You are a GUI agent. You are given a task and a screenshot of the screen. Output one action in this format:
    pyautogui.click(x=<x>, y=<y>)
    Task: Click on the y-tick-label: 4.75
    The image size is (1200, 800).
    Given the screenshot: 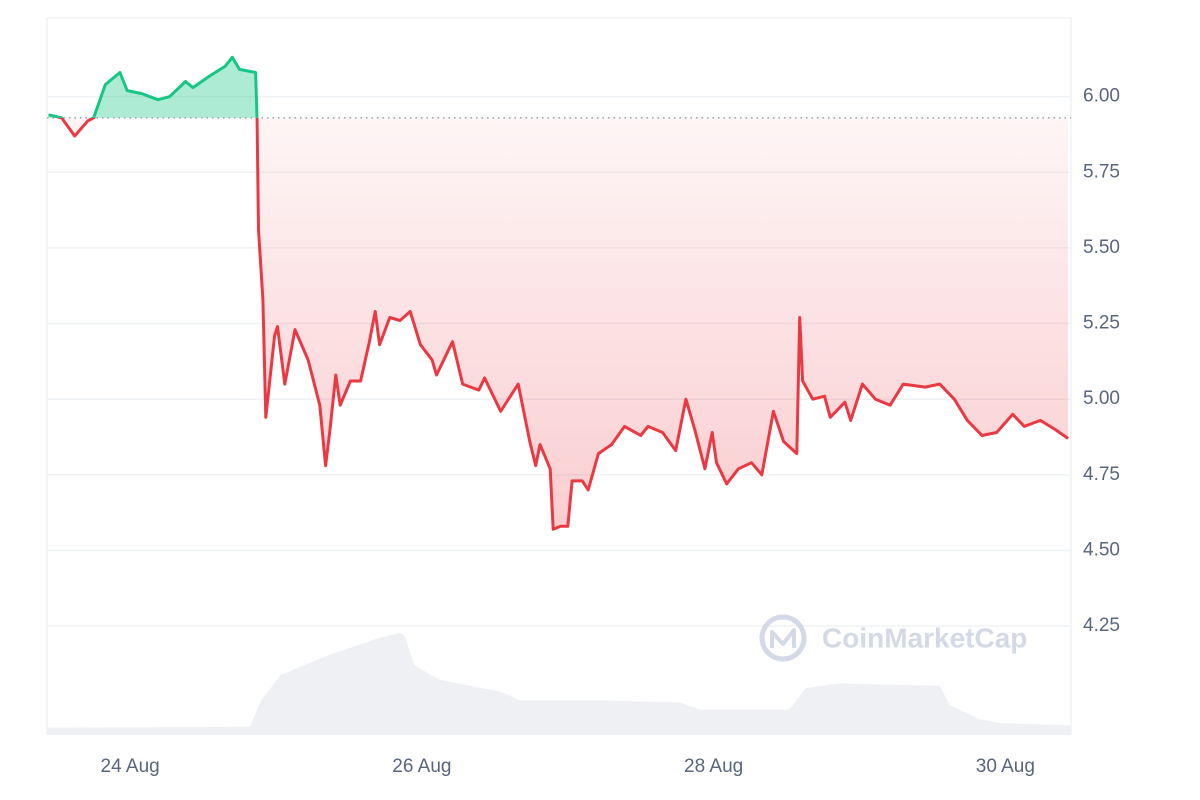 What is the action you would take?
    pyautogui.click(x=1101, y=474)
    